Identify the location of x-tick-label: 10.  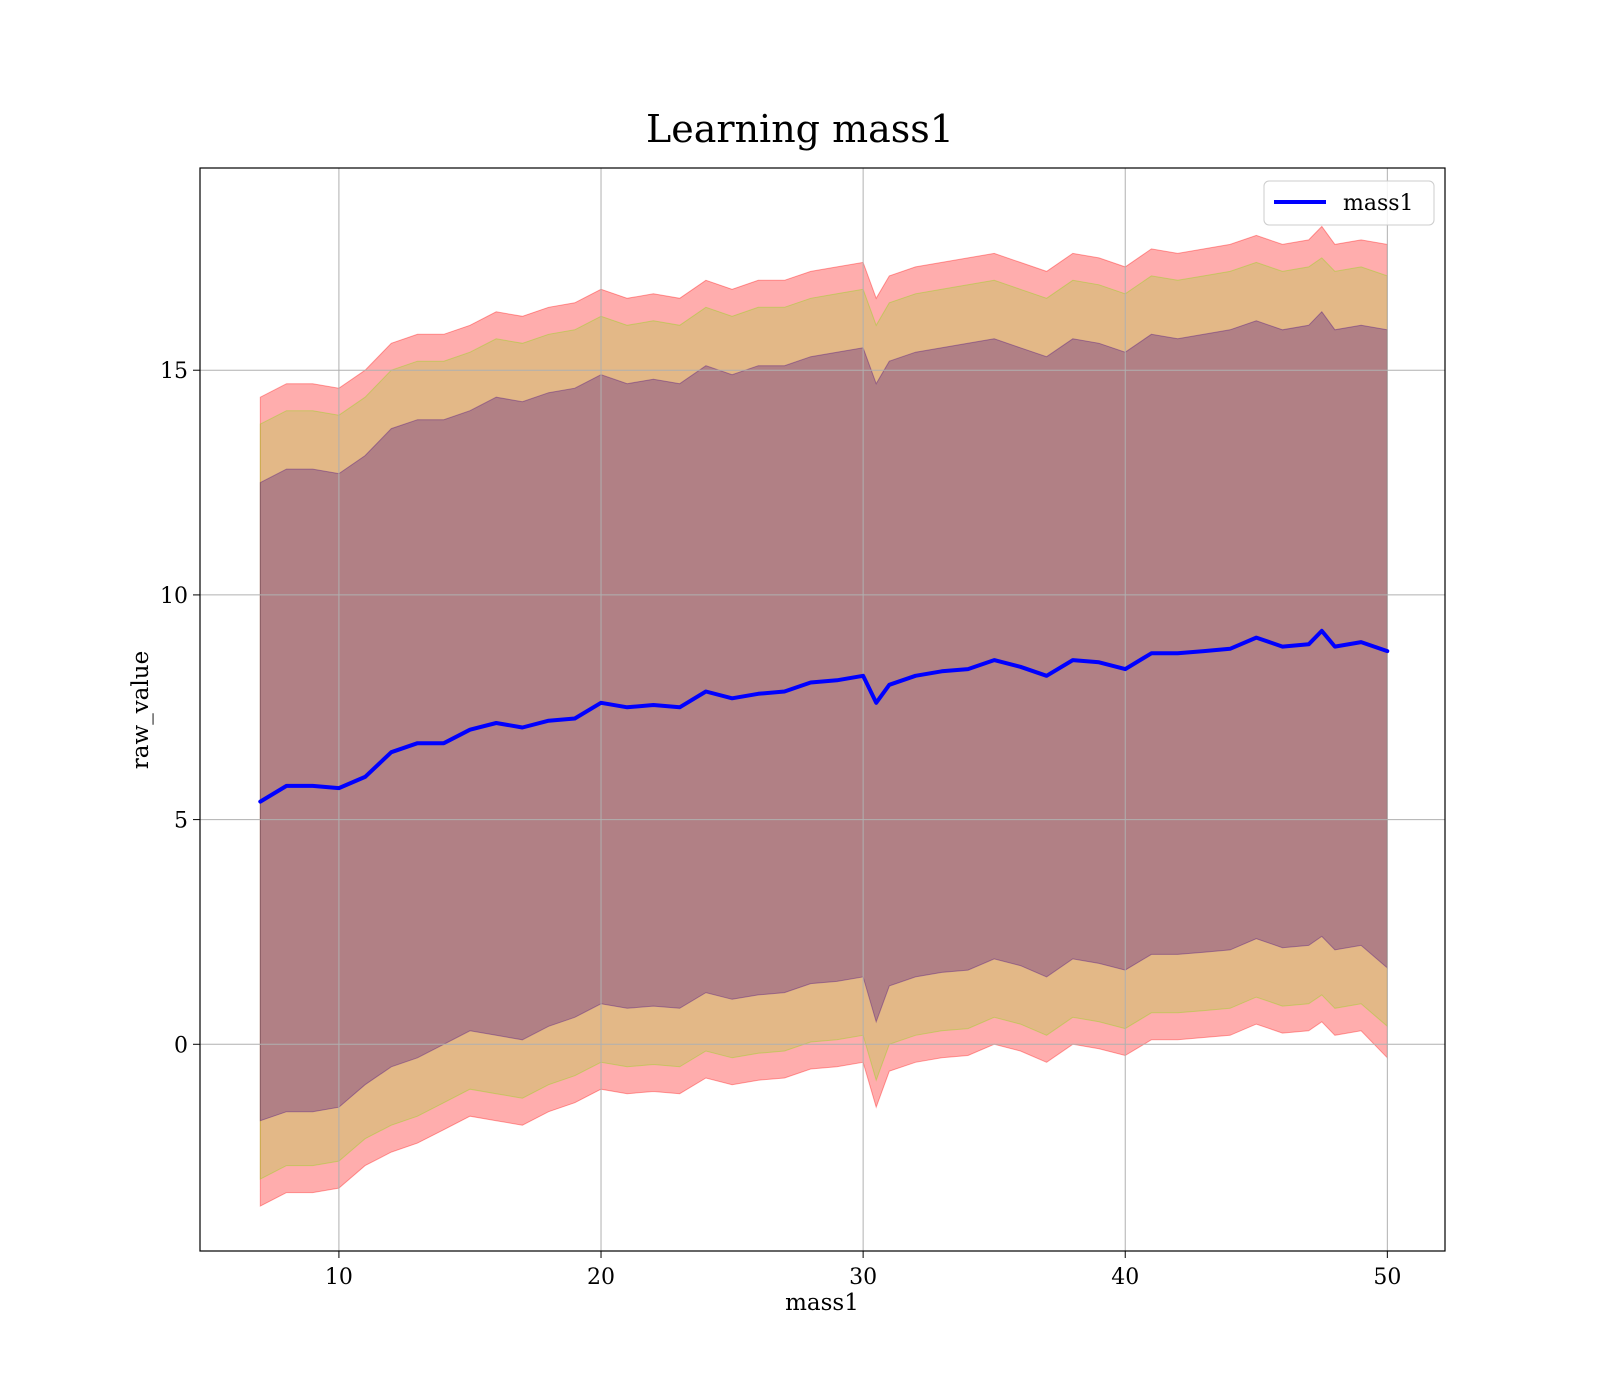
(339, 1277).